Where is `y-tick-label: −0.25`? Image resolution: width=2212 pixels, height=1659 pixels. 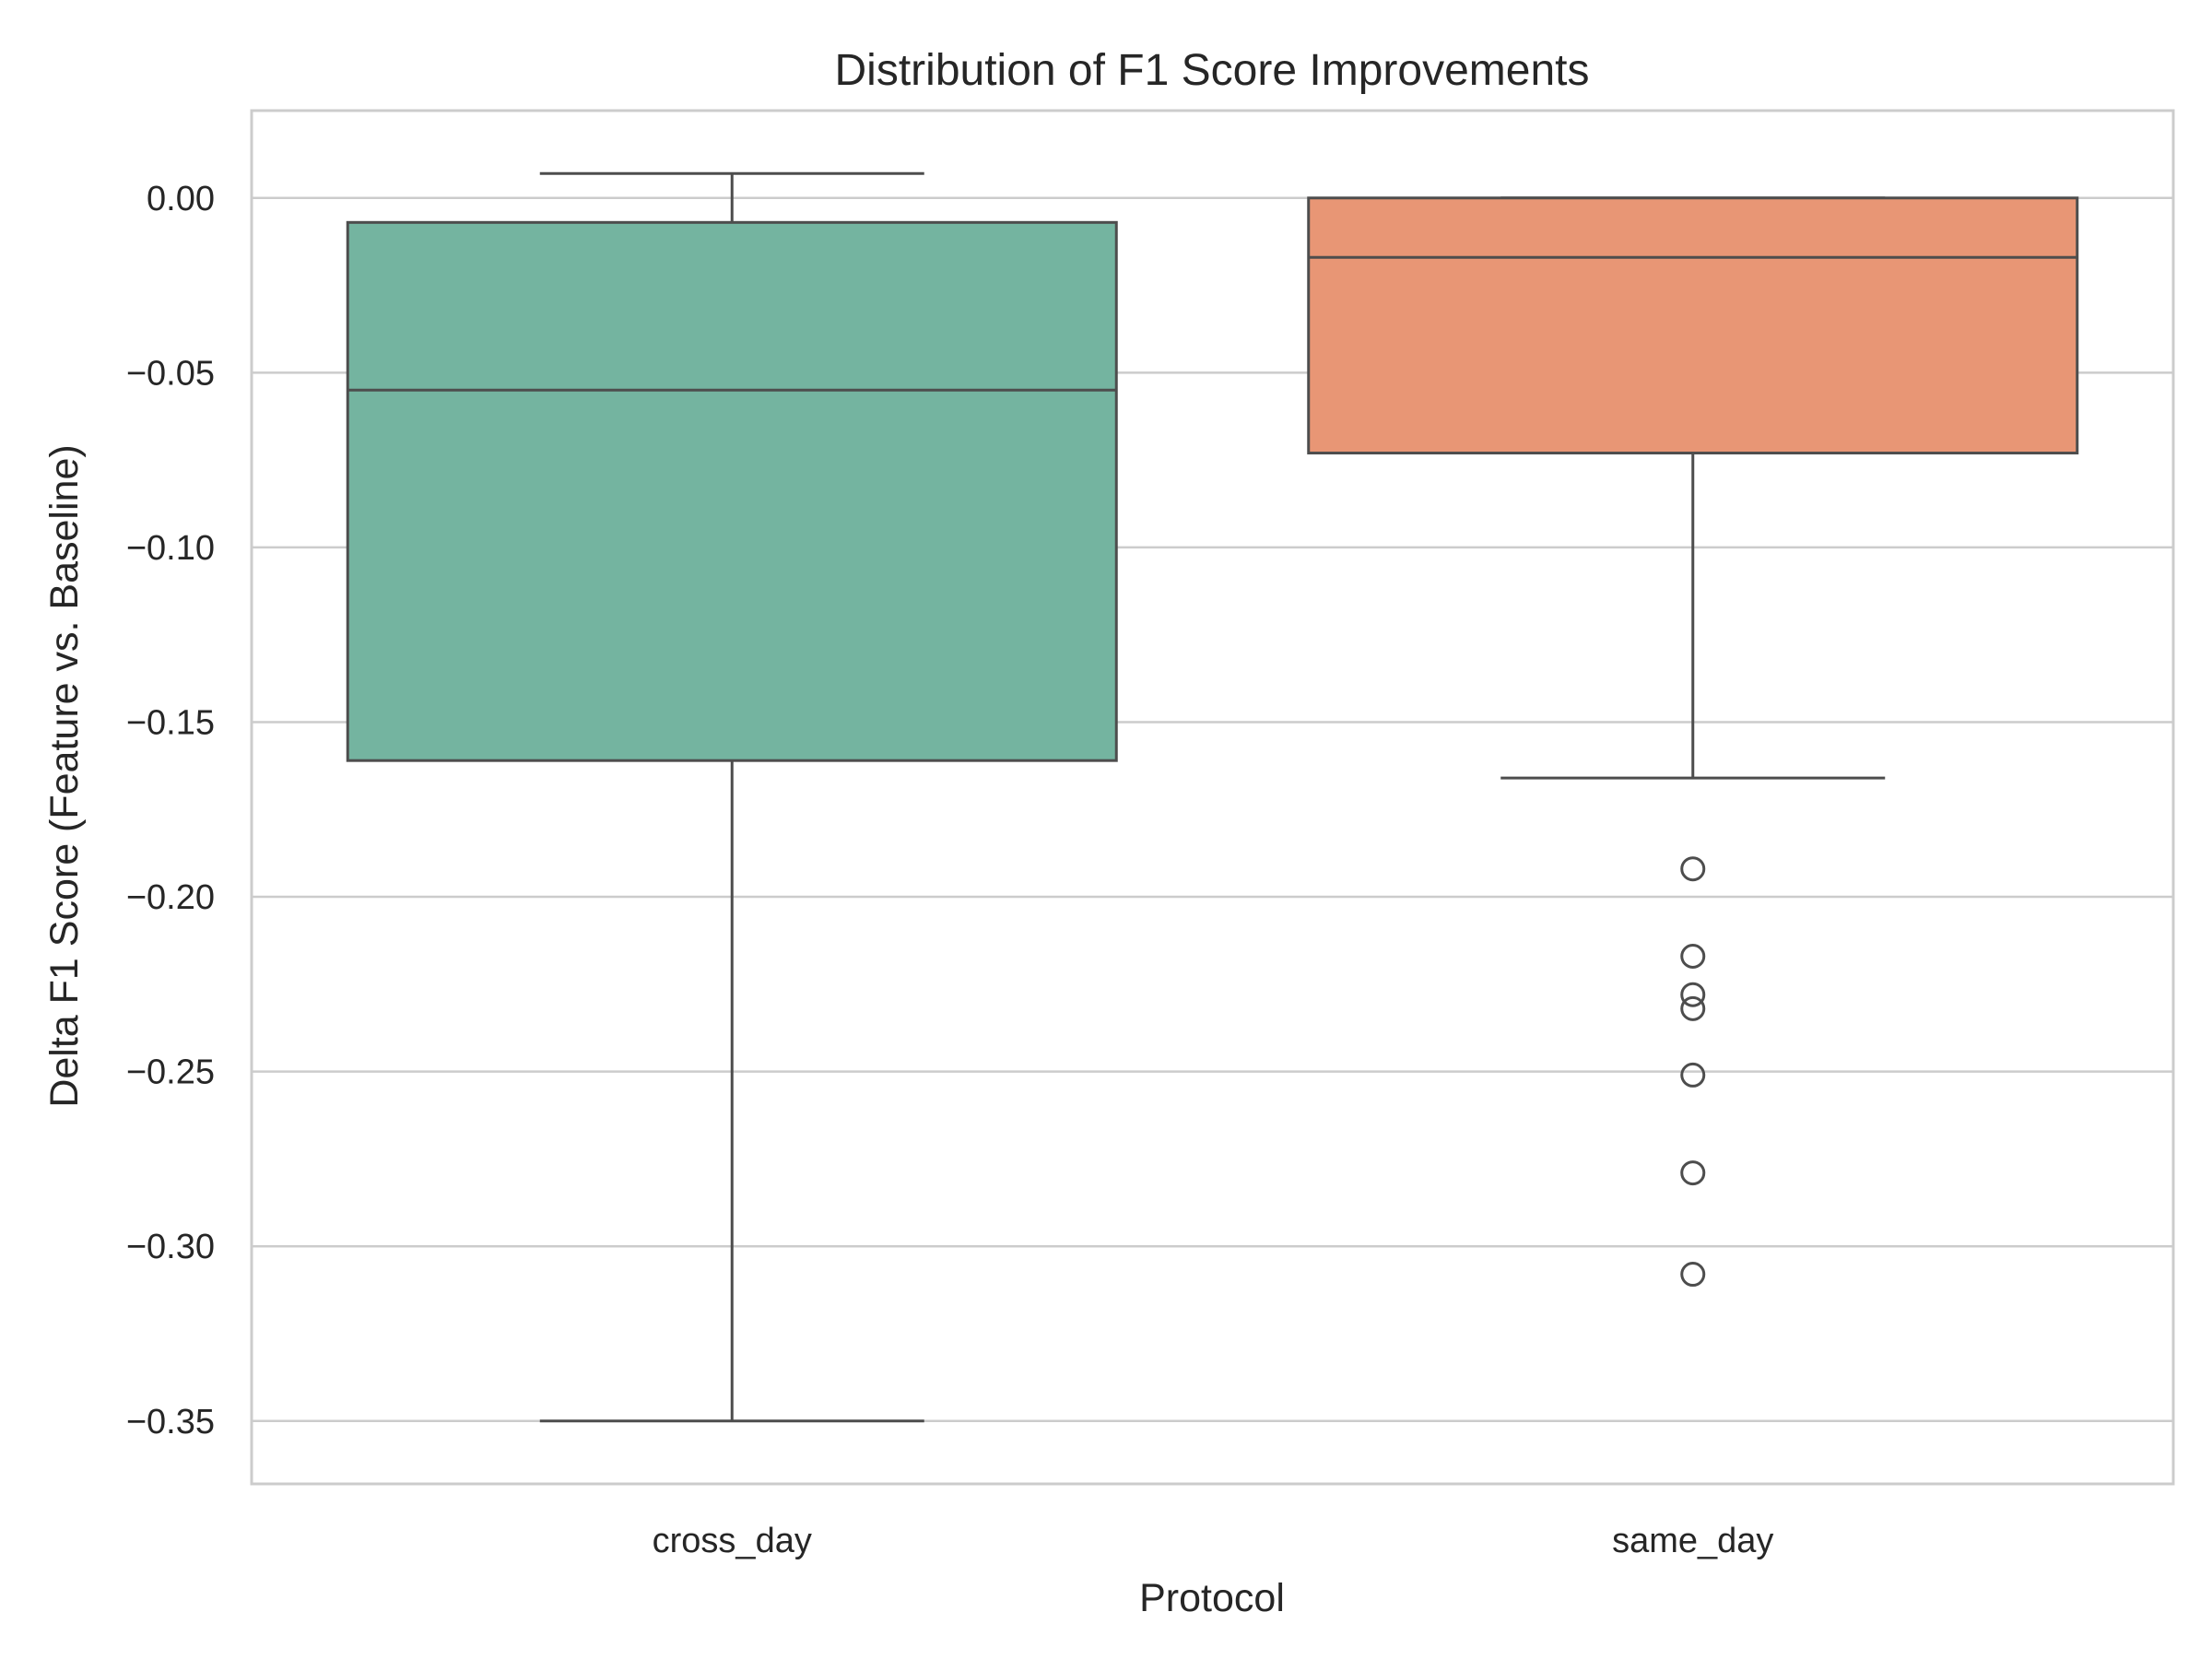
y-tick-label: −0.25 is located at coordinates (170, 1072).